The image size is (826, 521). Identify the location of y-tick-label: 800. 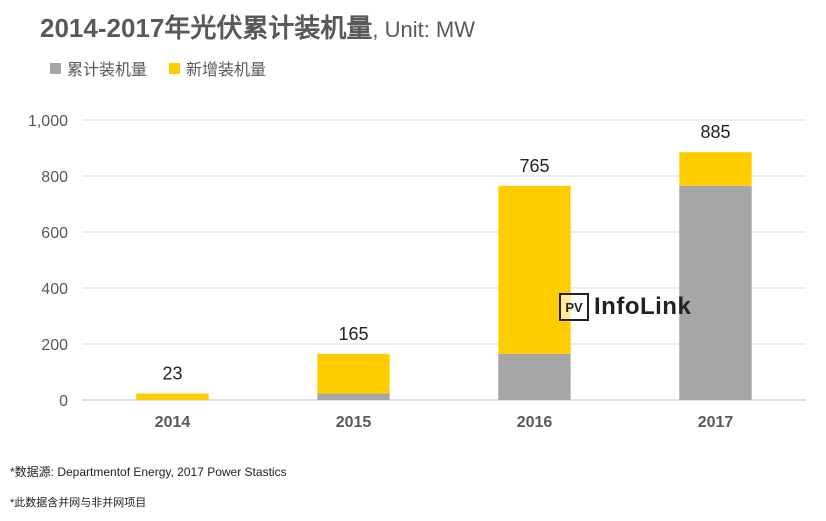
(54, 177).